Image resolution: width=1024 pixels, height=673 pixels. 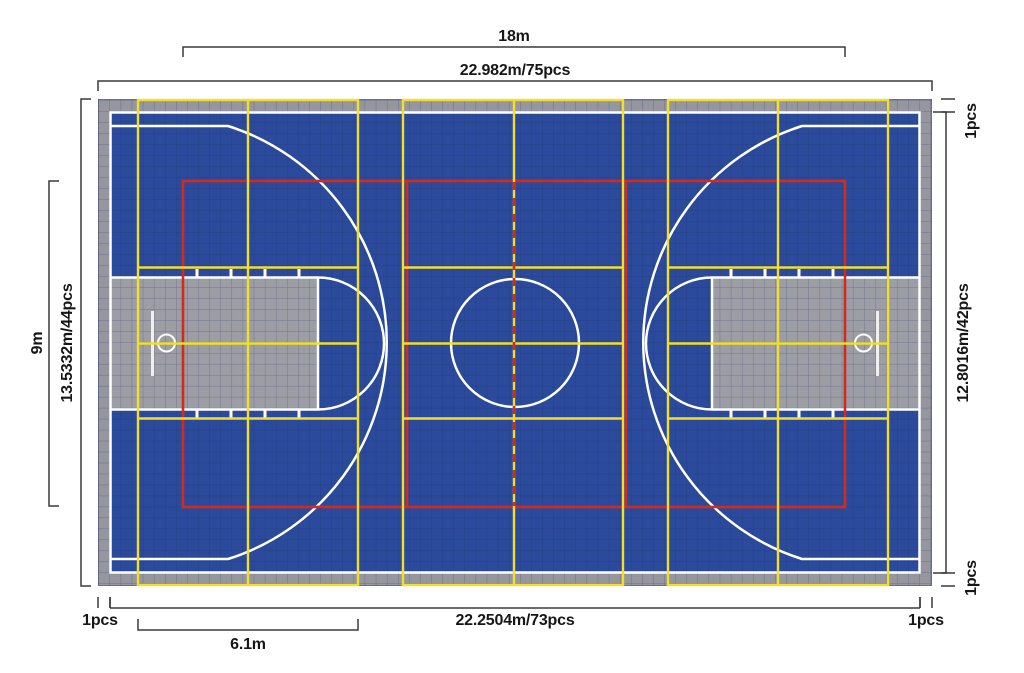 What do you see at coordinates (351, 343) in the screenshot?
I see `free-throw-arc-left` at bounding box center [351, 343].